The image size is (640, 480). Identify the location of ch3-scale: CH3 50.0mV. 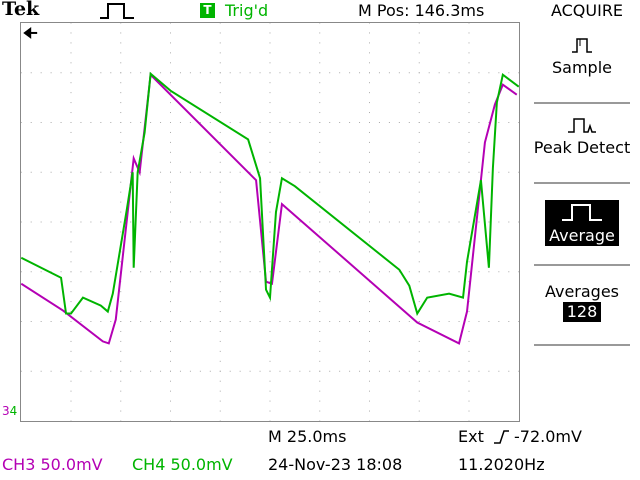
(52, 464).